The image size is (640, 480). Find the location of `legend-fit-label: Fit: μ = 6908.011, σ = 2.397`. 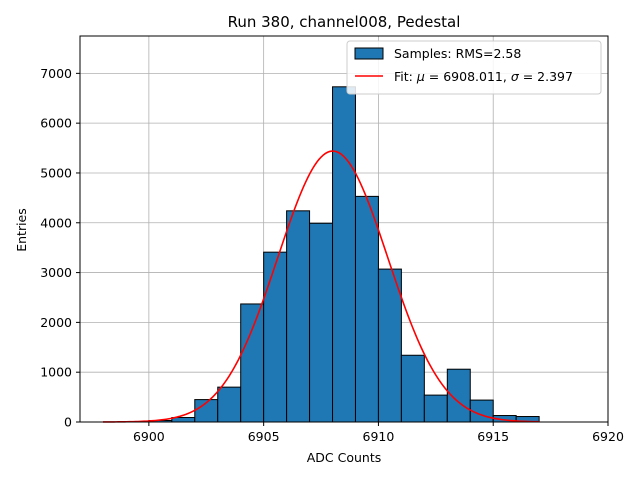

legend-fit-label: Fit: μ = 6908.011, σ = 2.397 is located at coordinates (483, 76).